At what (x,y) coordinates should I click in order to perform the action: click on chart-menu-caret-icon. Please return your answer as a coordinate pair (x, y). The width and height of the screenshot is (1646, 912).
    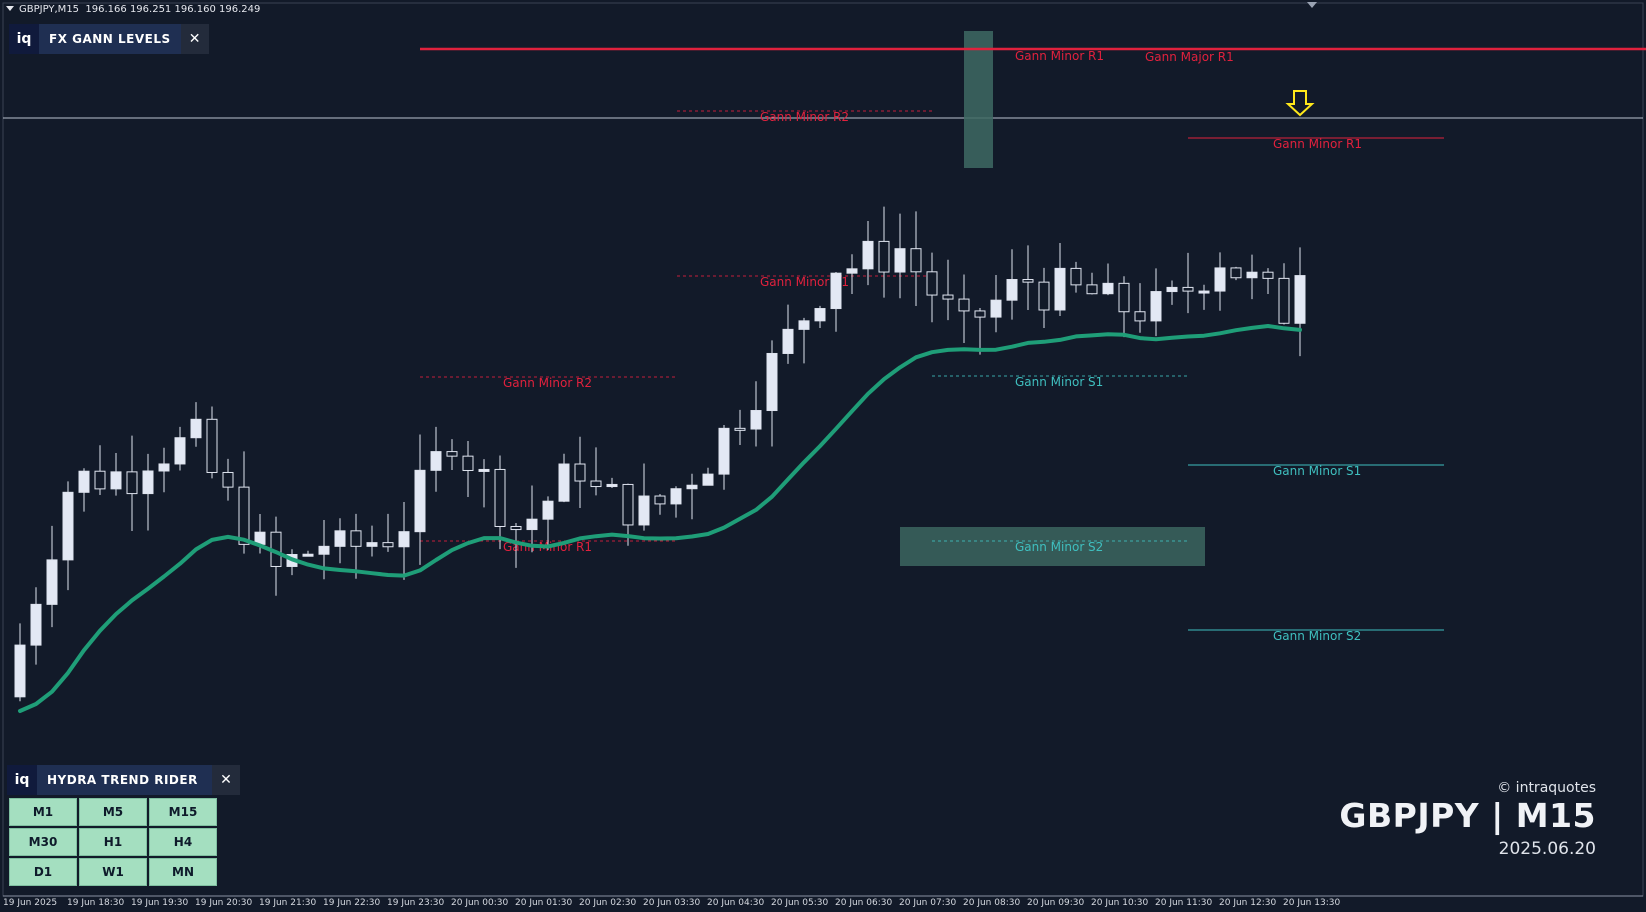
    Looking at the image, I should click on (10, 8).